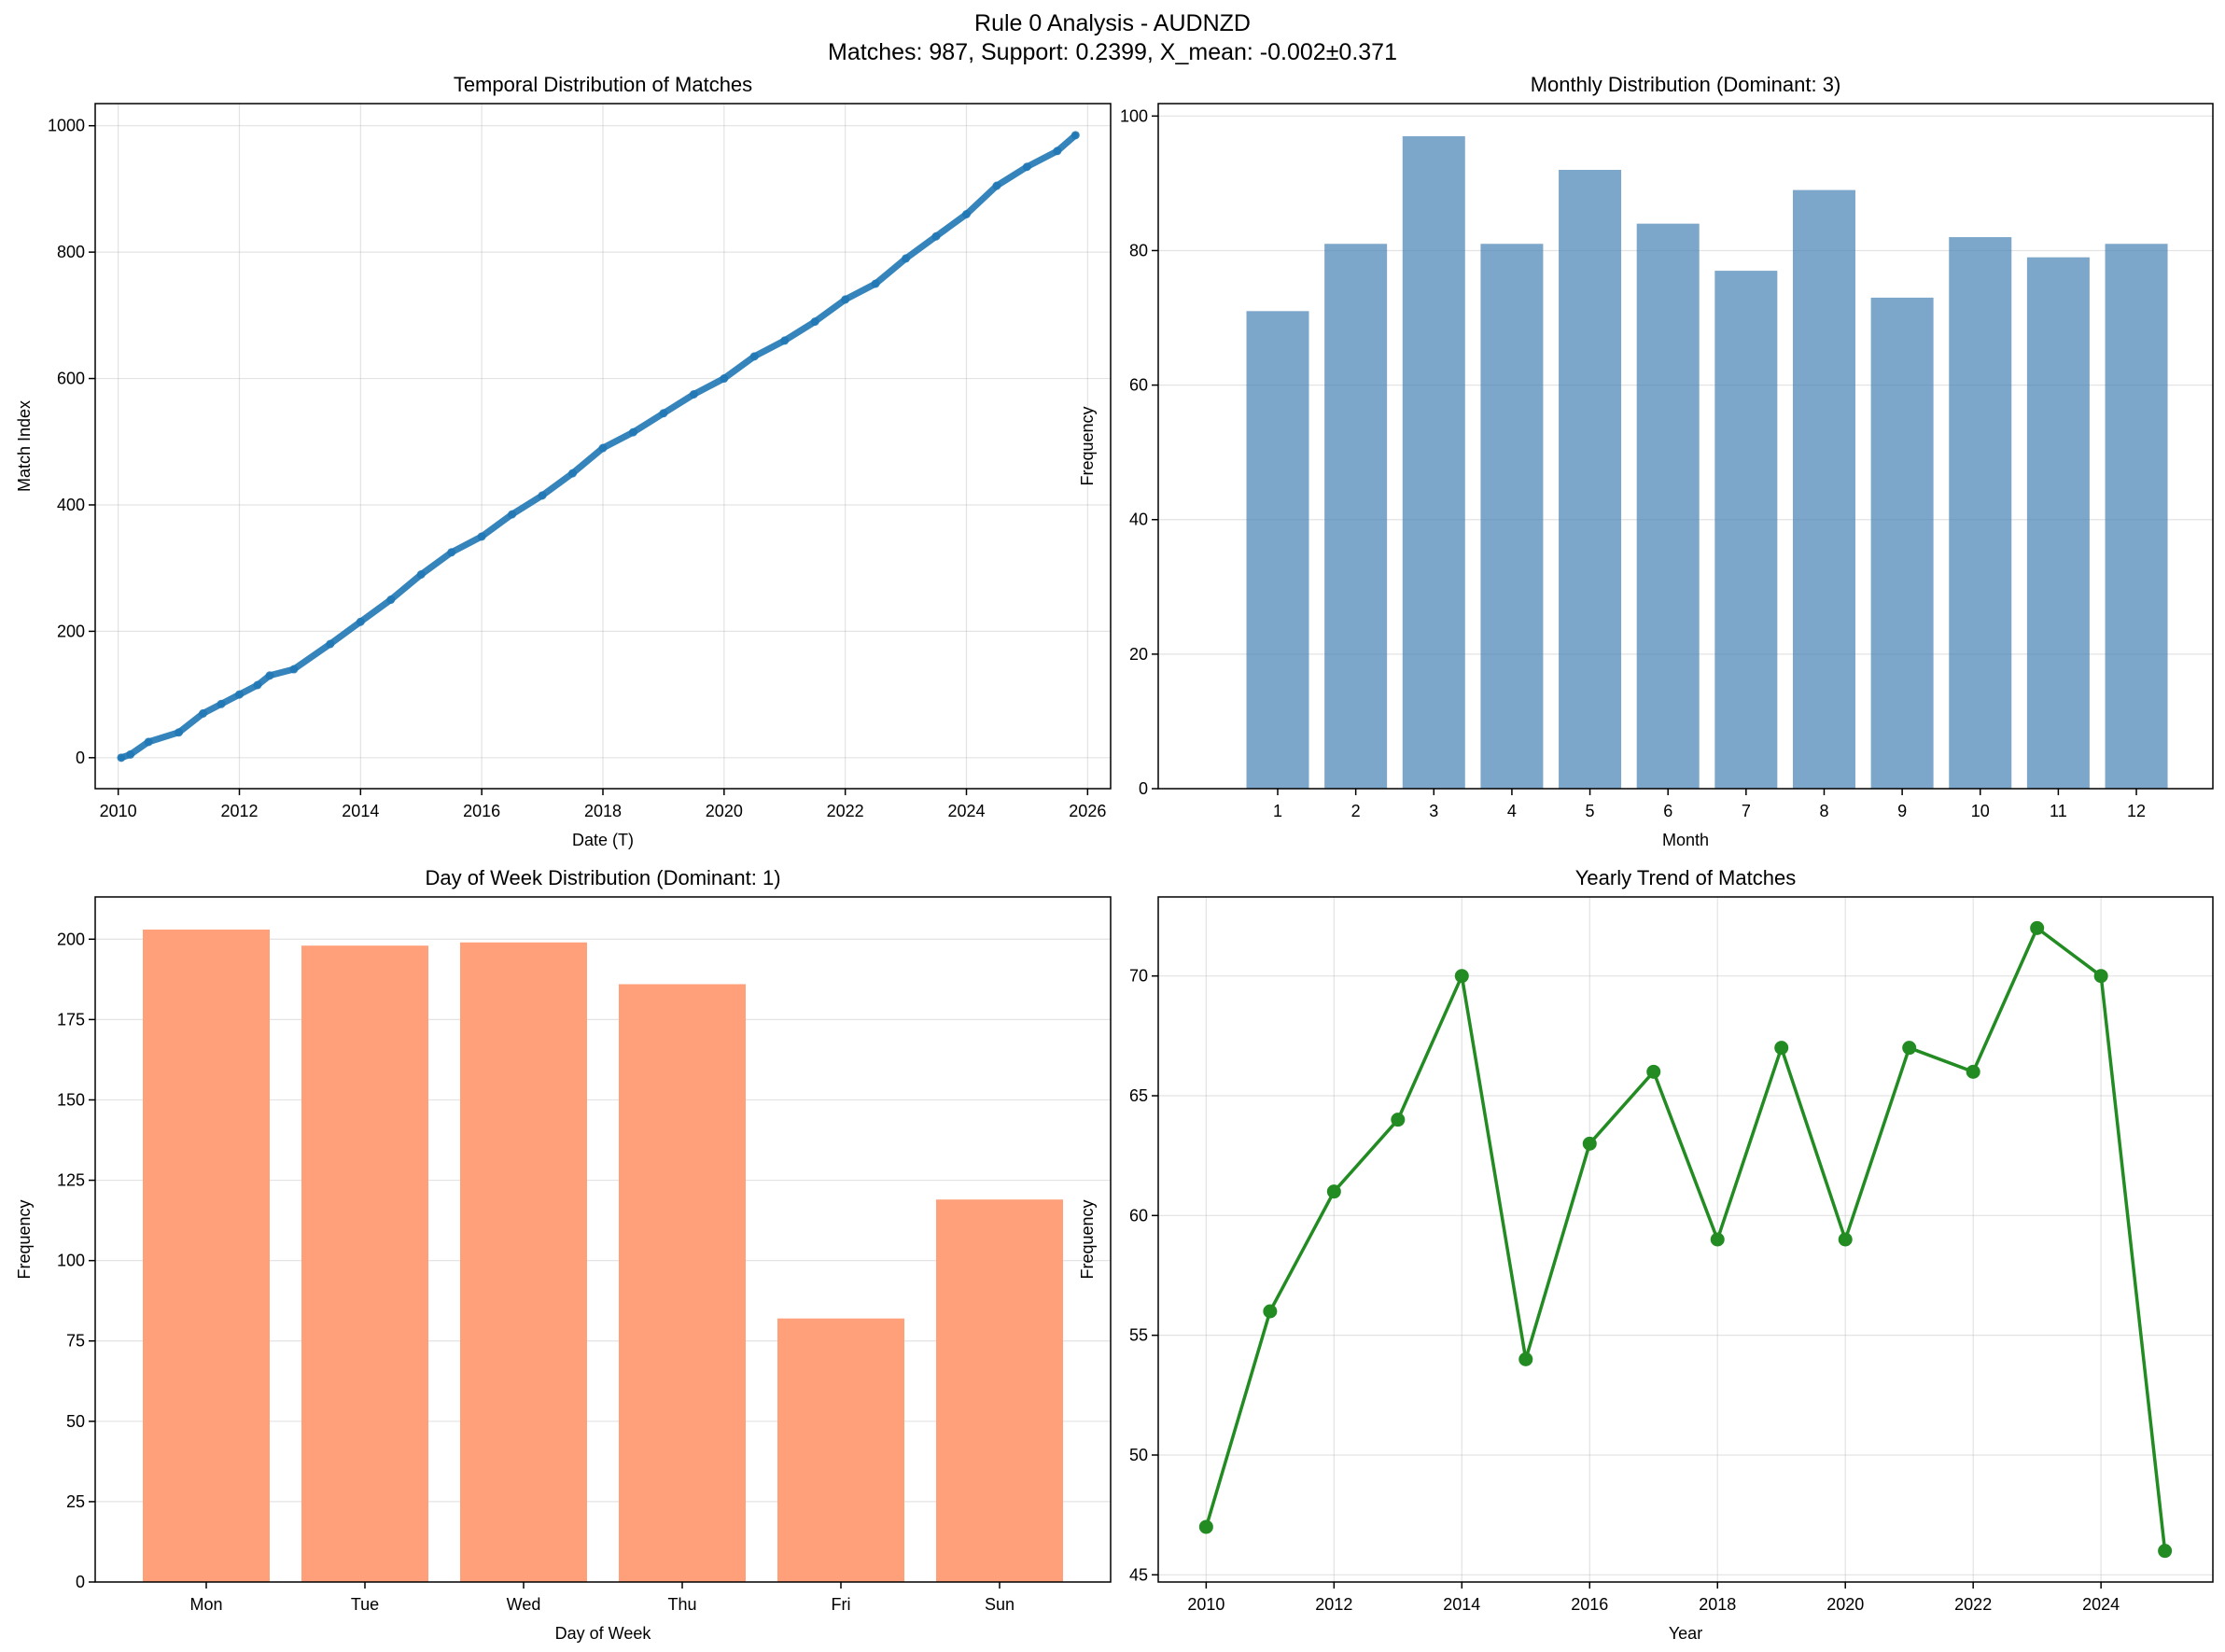  What do you see at coordinates (71, 1019) in the screenshot?
I see `y-tick-label: 175` at bounding box center [71, 1019].